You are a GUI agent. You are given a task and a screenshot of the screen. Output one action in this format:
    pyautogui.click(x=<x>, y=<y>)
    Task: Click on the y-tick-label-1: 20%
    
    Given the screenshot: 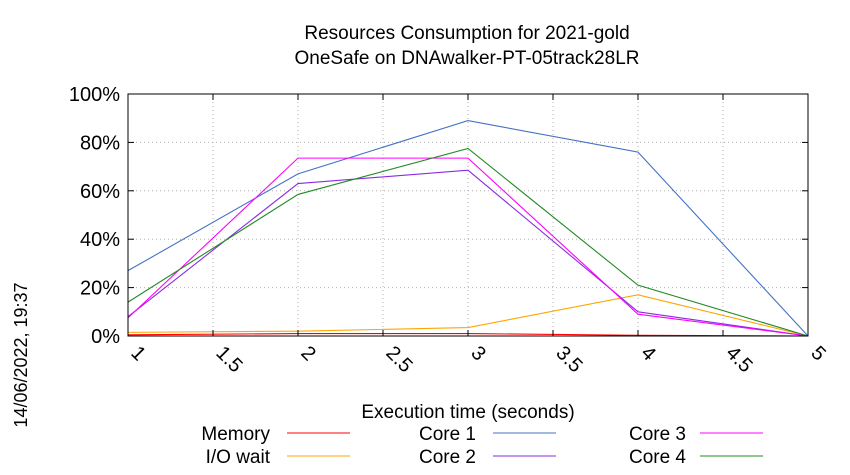 What is the action you would take?
    pyautogui.click(x=100, y=289)
    